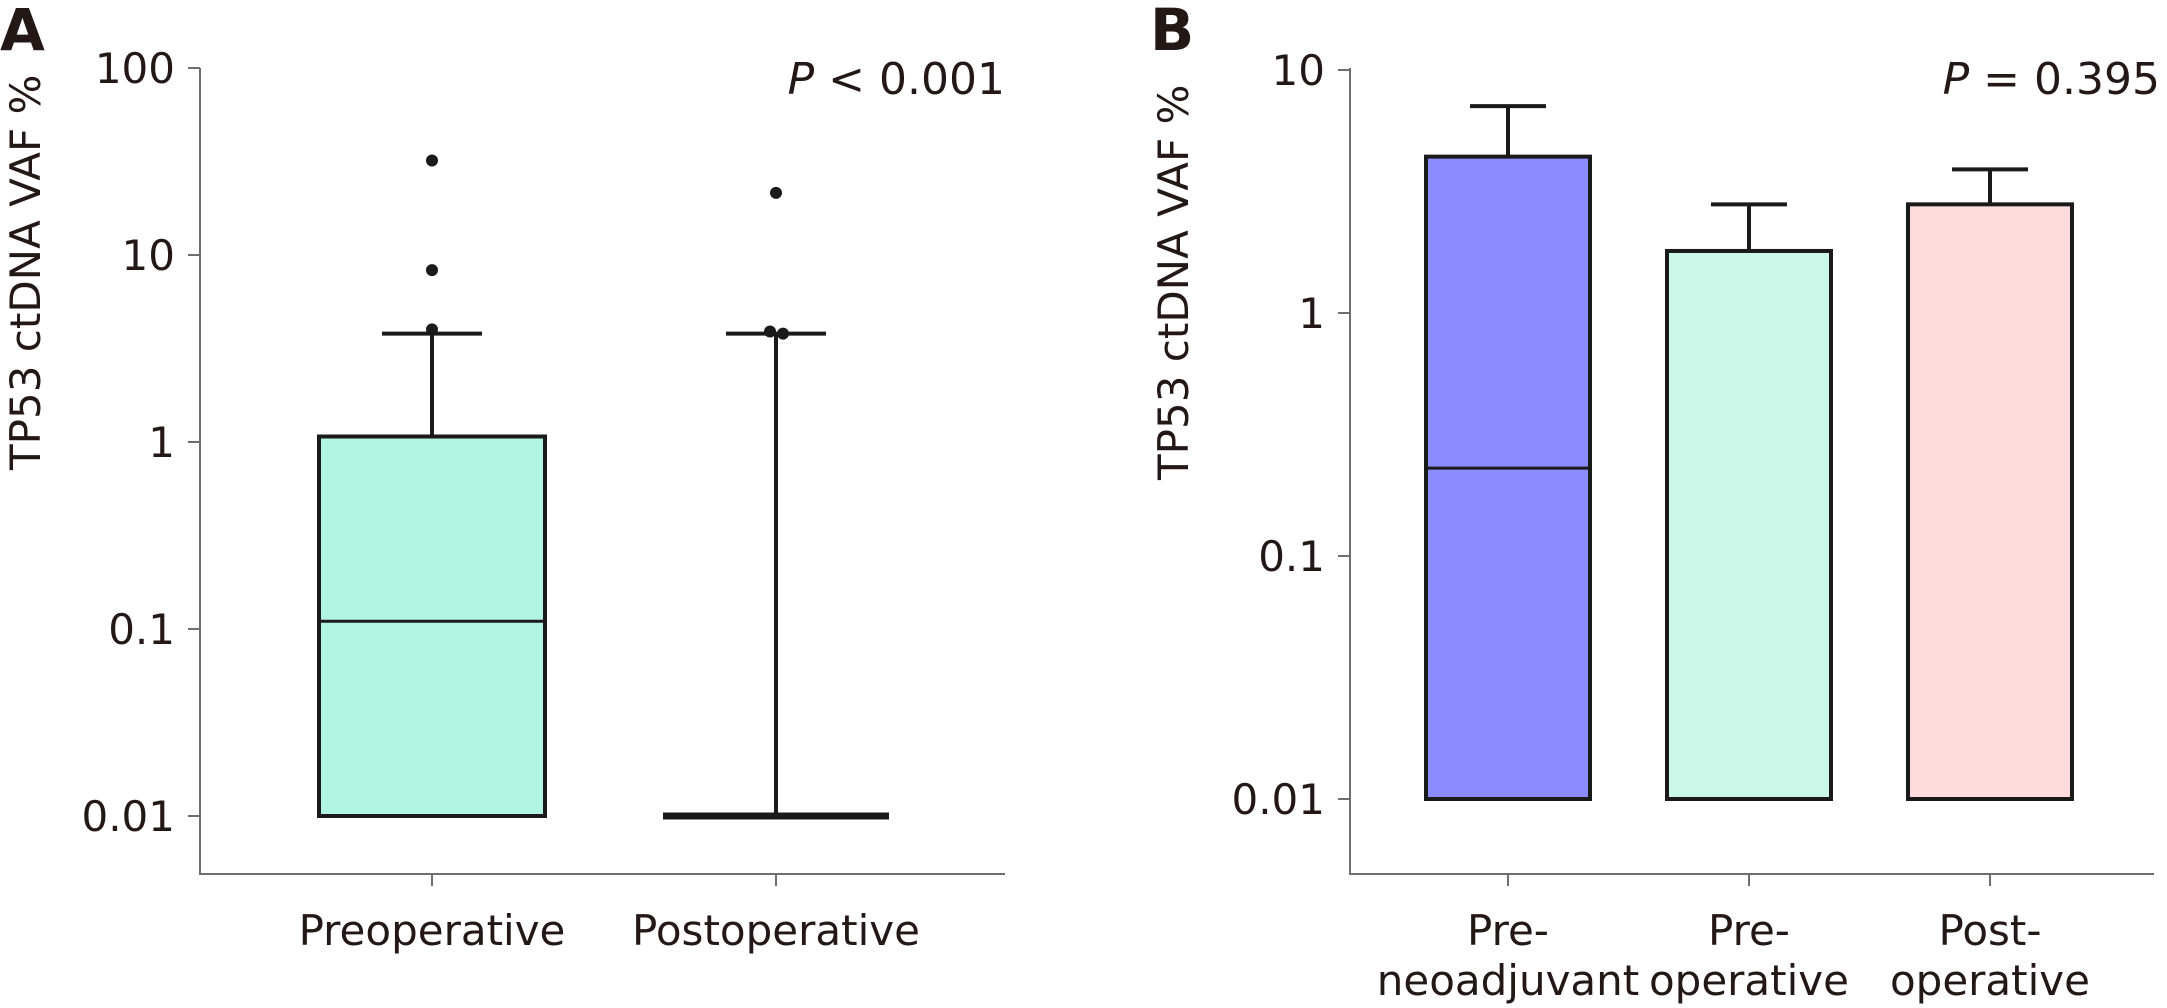 This screenshot has height=1008, width=2167. What do you see at coordinates (801, 79) in the screenshot?
I see `panel-a-pvalue-p: P` at bounding box center [801, 79].